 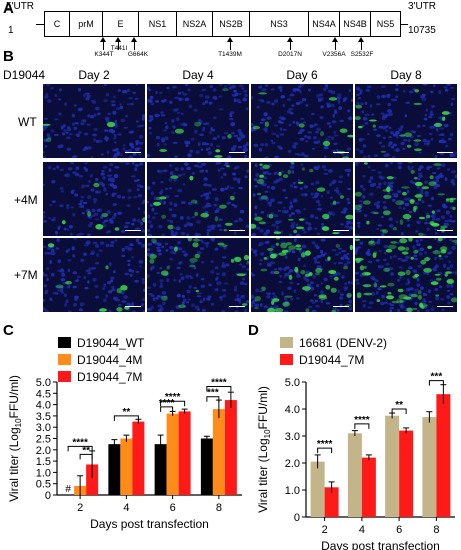 I want to click on y-tick-label: 1.5, so click(x=43, y=462).